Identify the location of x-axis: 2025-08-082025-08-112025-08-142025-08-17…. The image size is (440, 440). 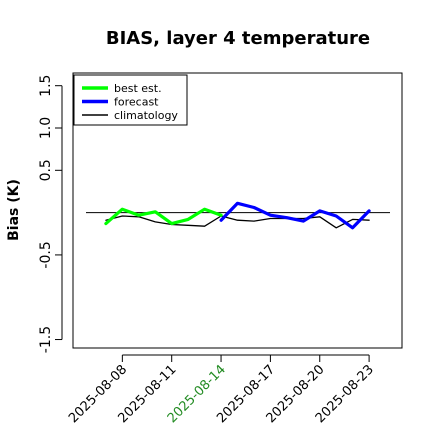
(221, 390).